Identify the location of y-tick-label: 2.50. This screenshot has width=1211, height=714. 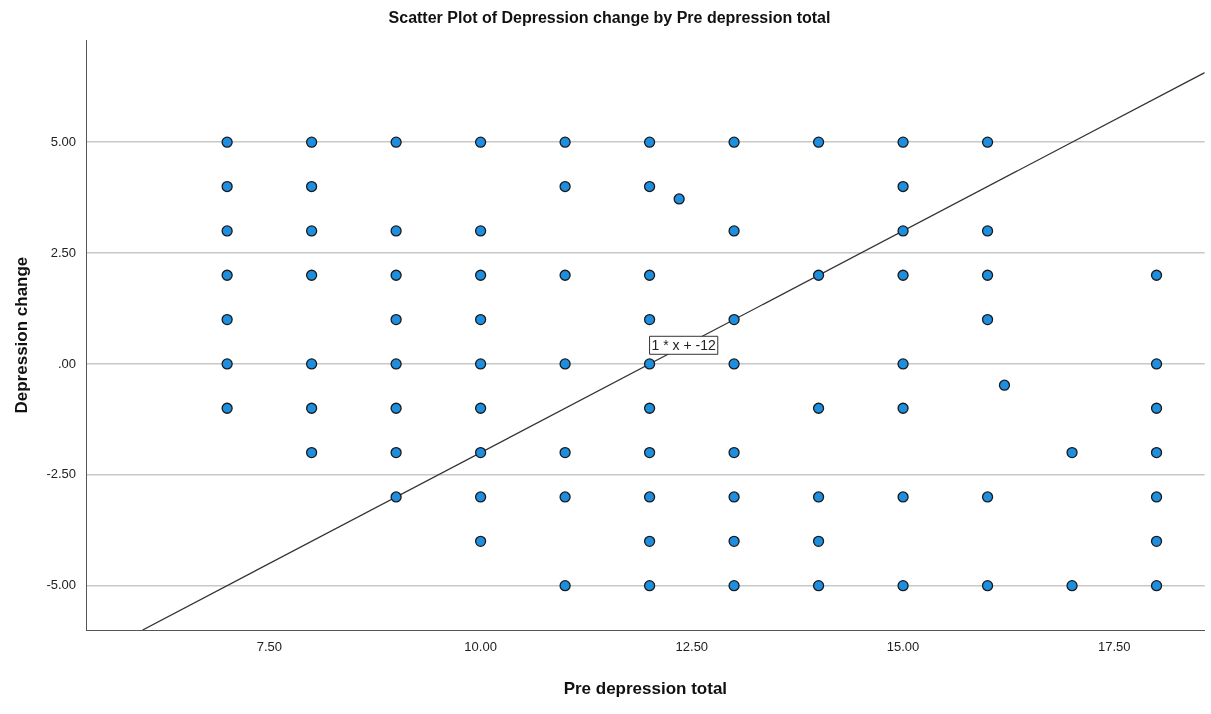
(63, 252).